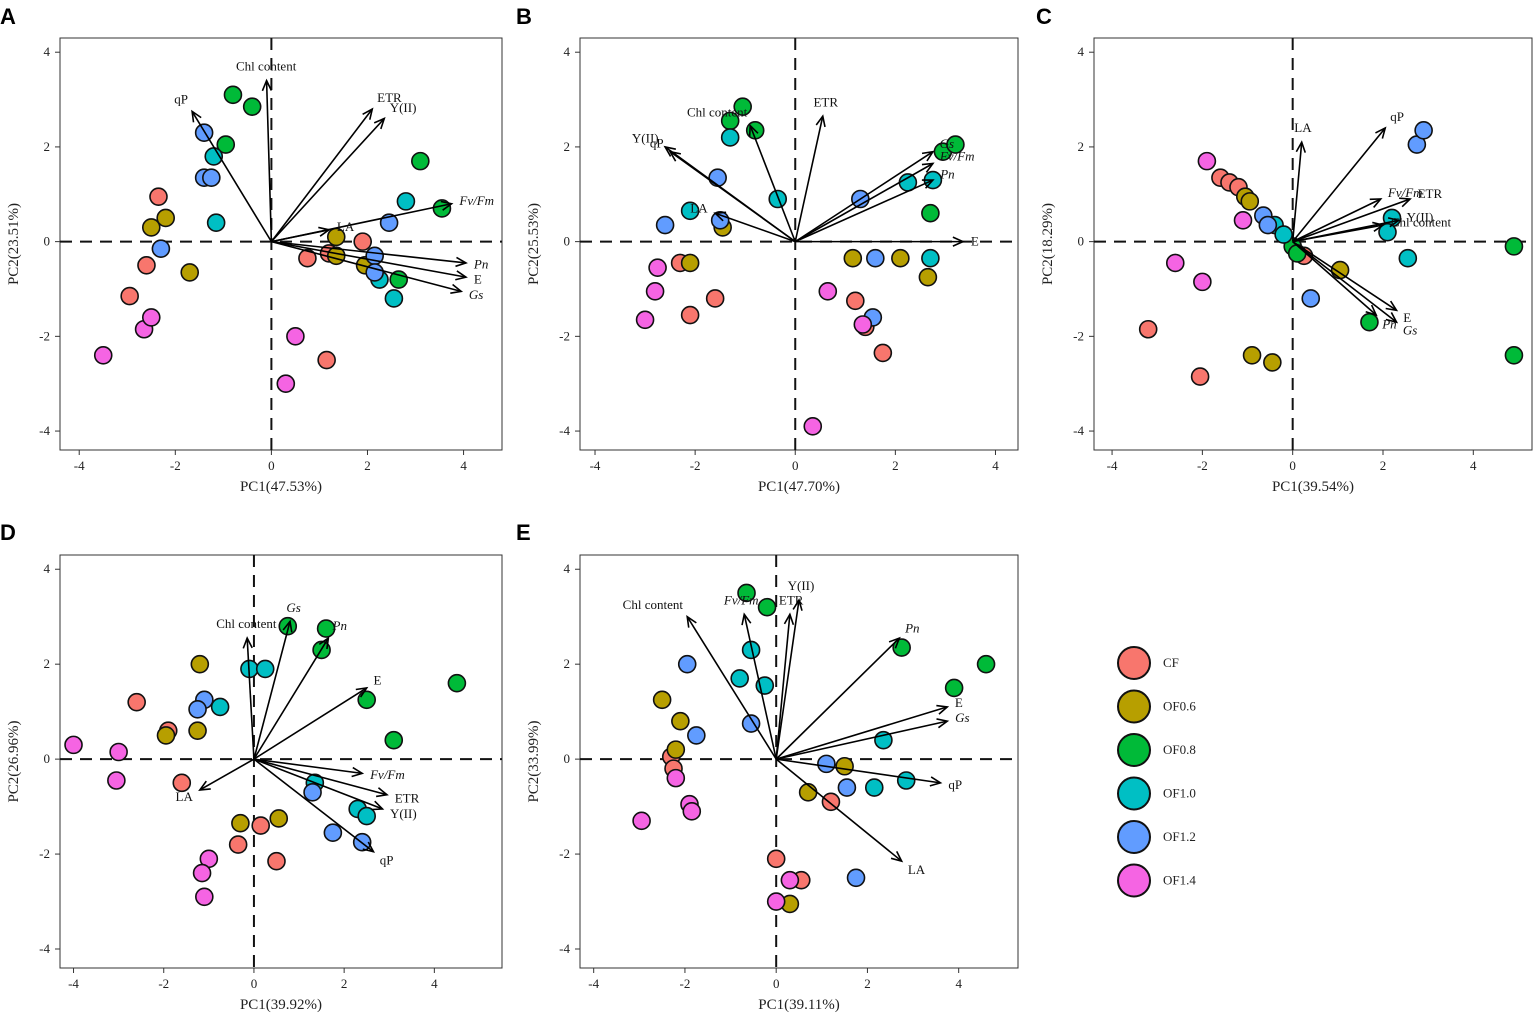  Describe the element at coordinates (567, 663) in the screenshot. I see `y-tick-label: 2` at that location.